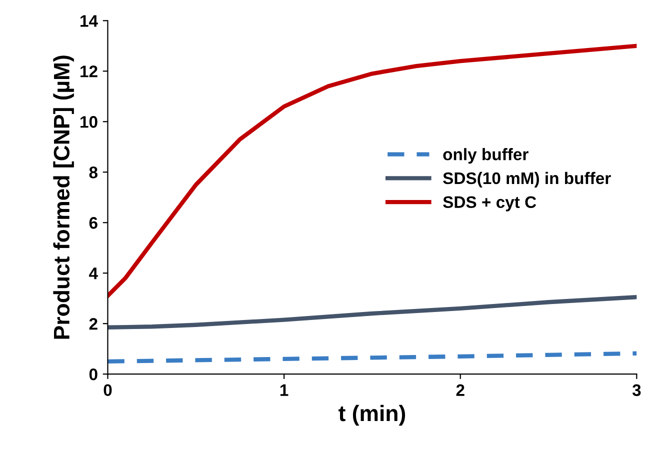  Describe the element at coordinates (89, 72) in the screenshot. I see `y-tick-label: 12` at that location.